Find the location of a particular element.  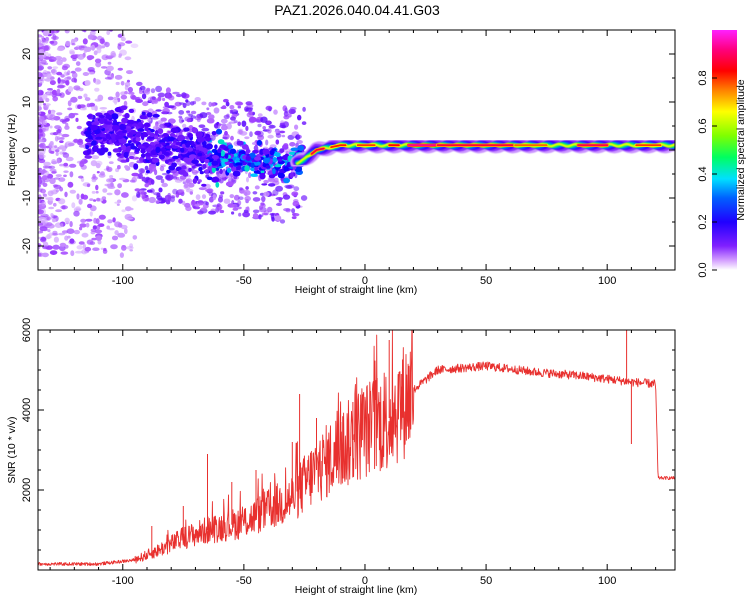

spectrogram-ylabel: Frequency (Hz) is located at coordinates (12, 150).